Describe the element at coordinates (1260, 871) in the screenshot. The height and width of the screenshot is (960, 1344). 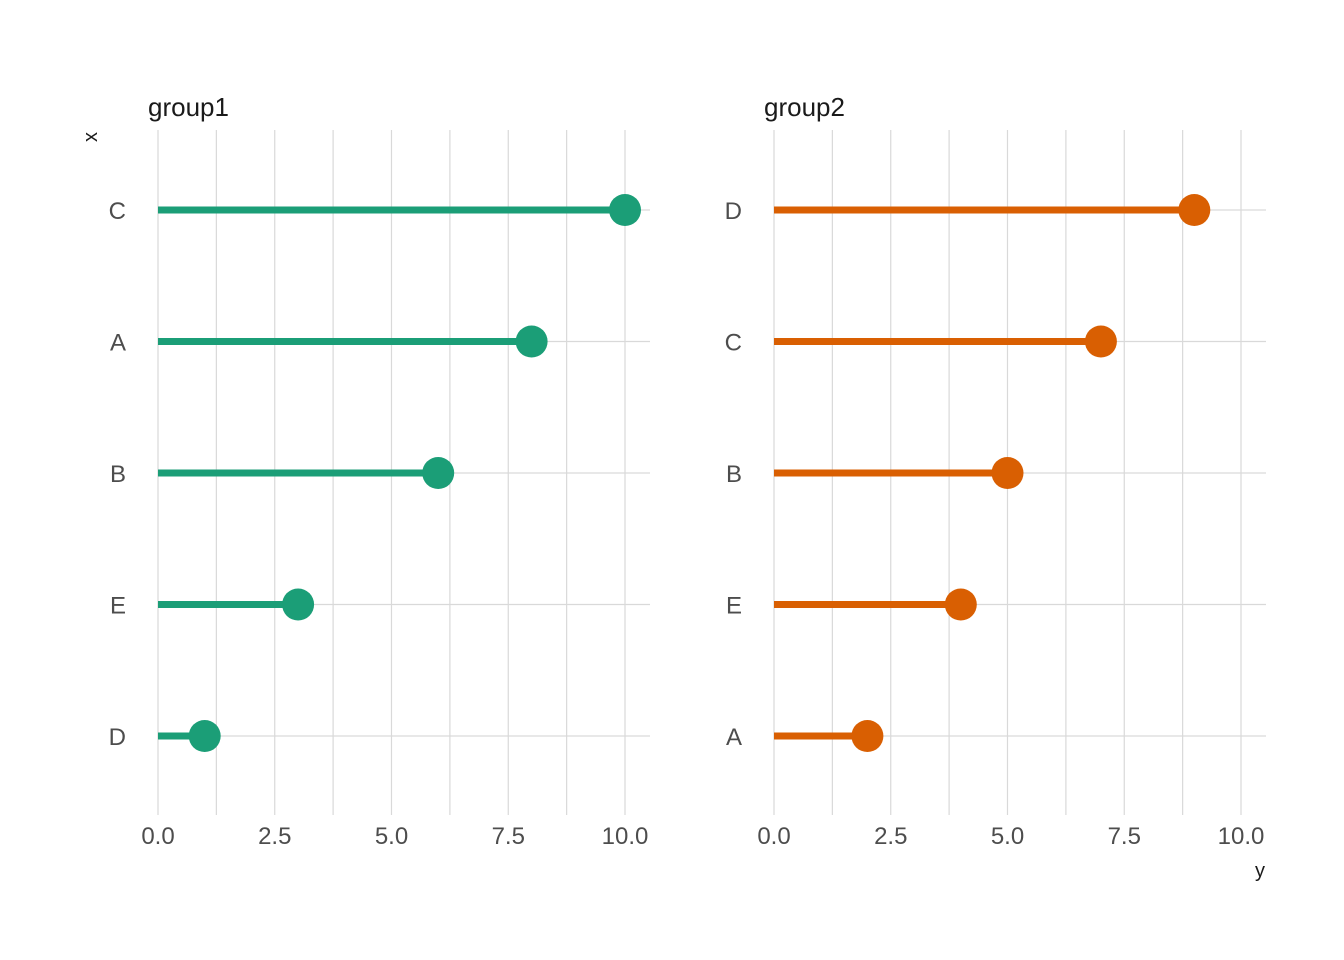
I see `x-axis-title: y` at that location.